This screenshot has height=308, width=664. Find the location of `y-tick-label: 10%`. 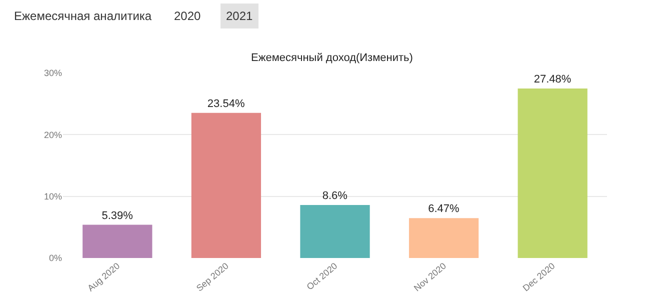

y-tick-label: 10% is located at coordinates (53, 196).